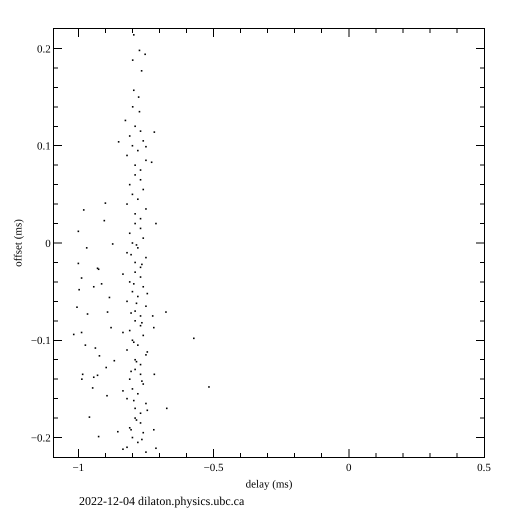  I want to click on y-tick-label: −0.2, so click(40, 438).